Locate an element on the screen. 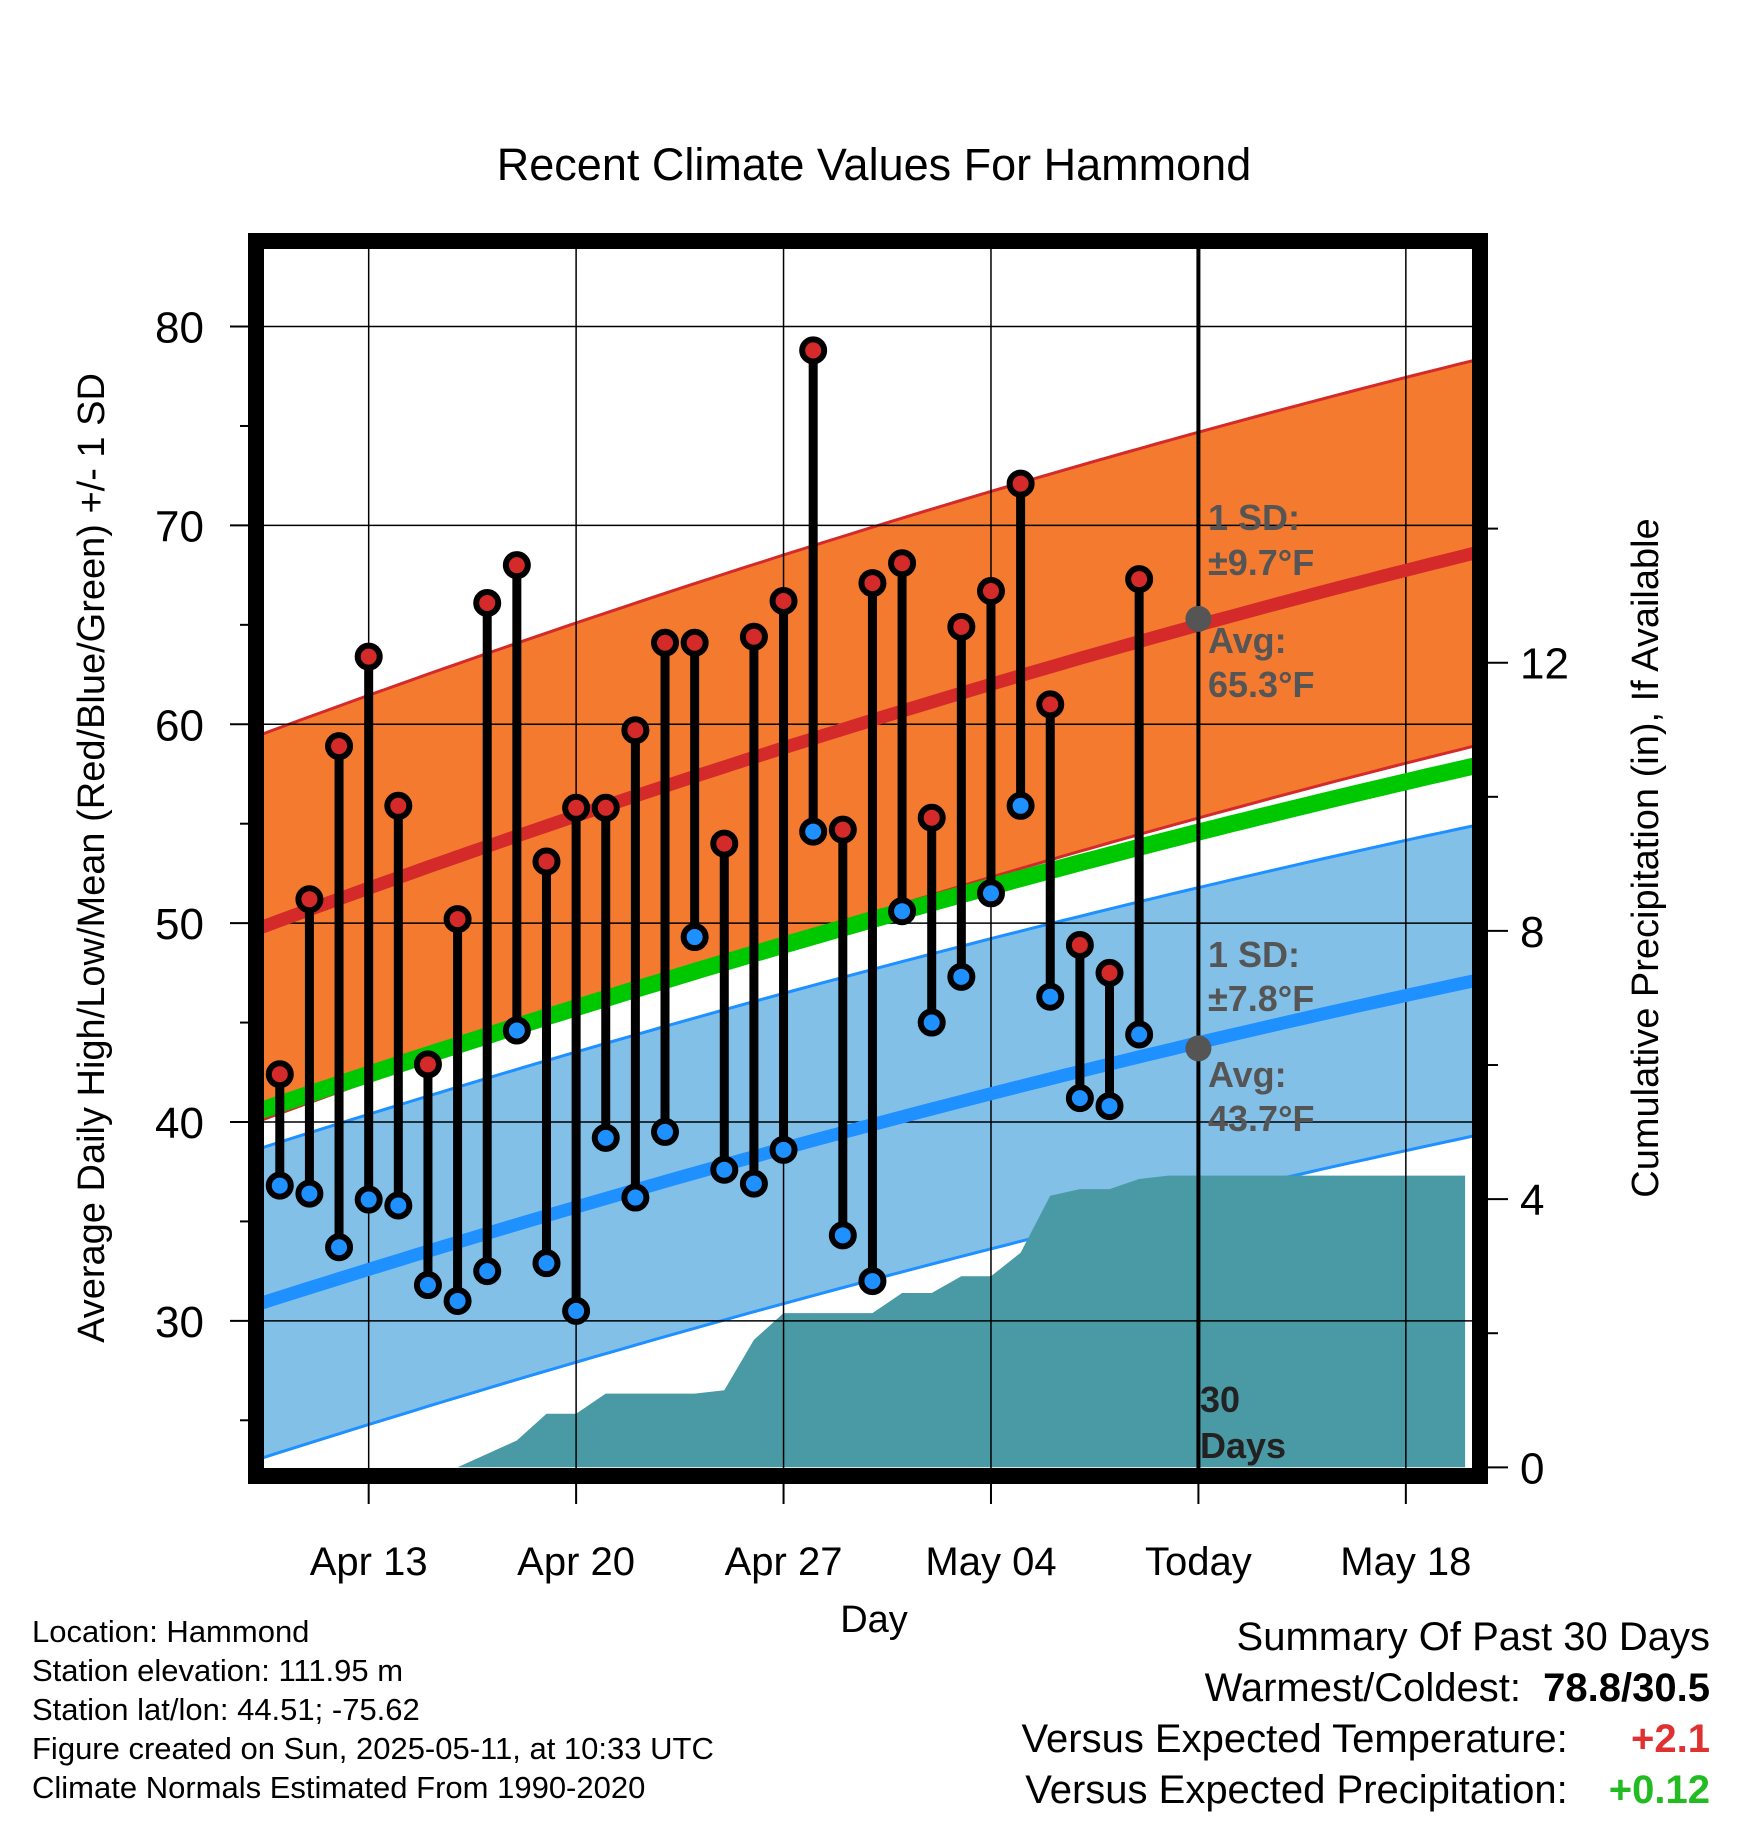  right-axis-ticks: 0 4 8 12 is located at coordinates (1528, 1010).